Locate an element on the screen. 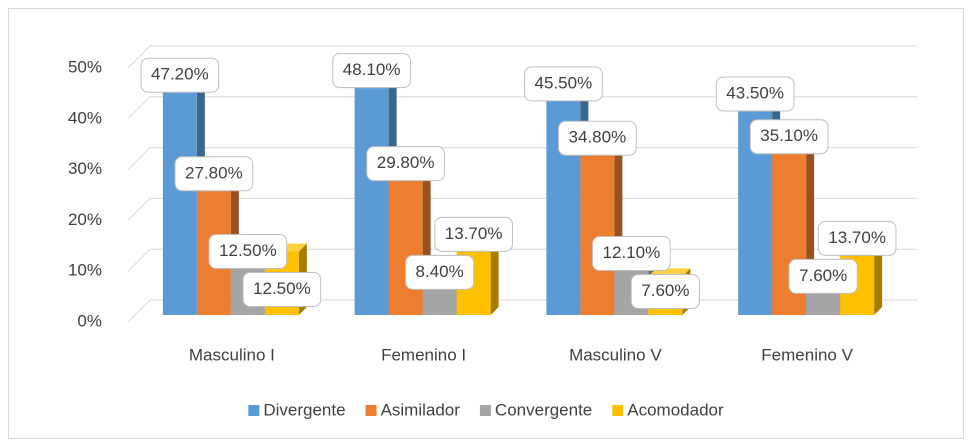 The height and width of the screenshot is (447, 972). data-label: 8.40% is located at coordinates (440, 271).